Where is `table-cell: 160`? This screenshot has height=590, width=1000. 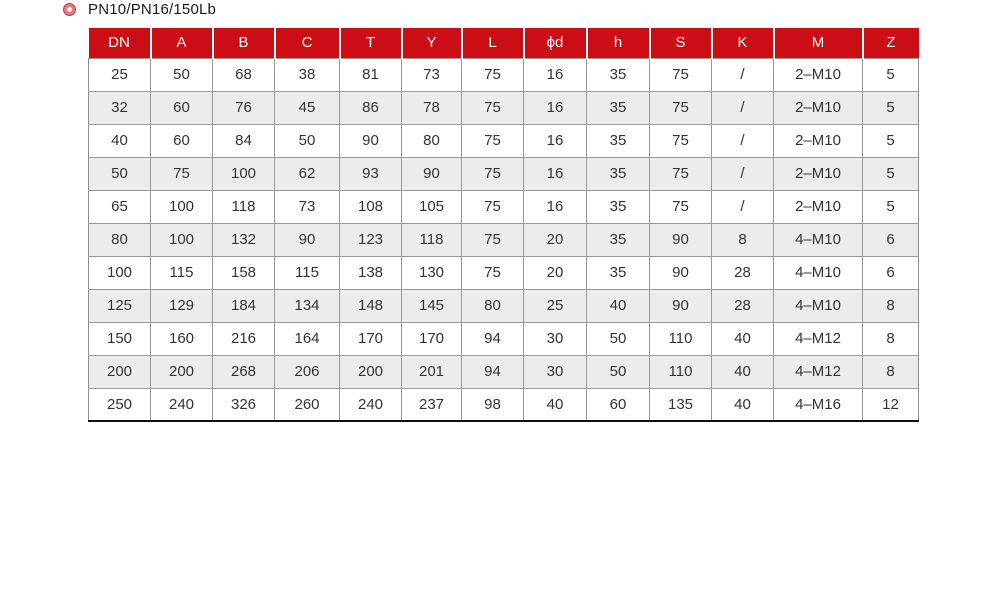
table-cell: 160 is located at coordinates (181, 338).